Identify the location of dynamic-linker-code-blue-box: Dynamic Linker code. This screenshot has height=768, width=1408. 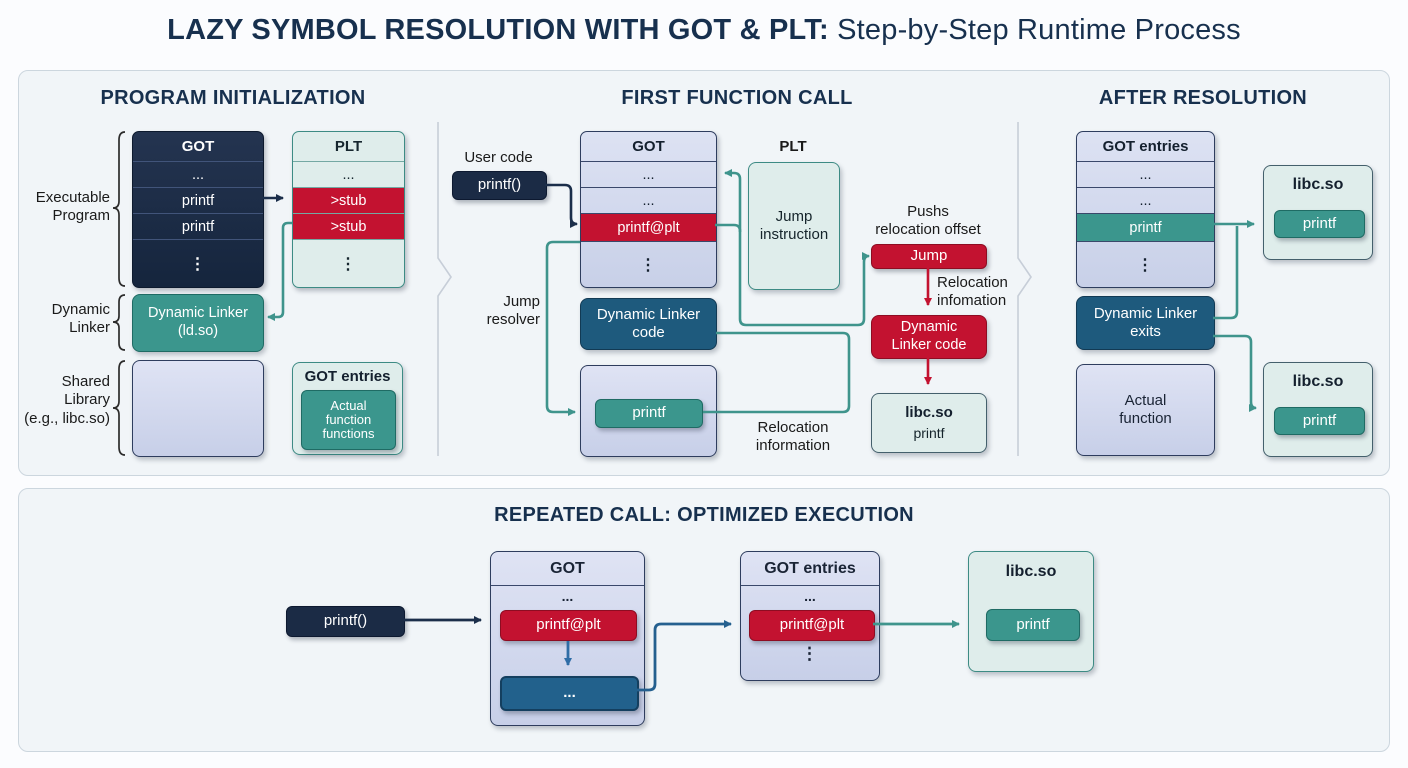
(648, 324).